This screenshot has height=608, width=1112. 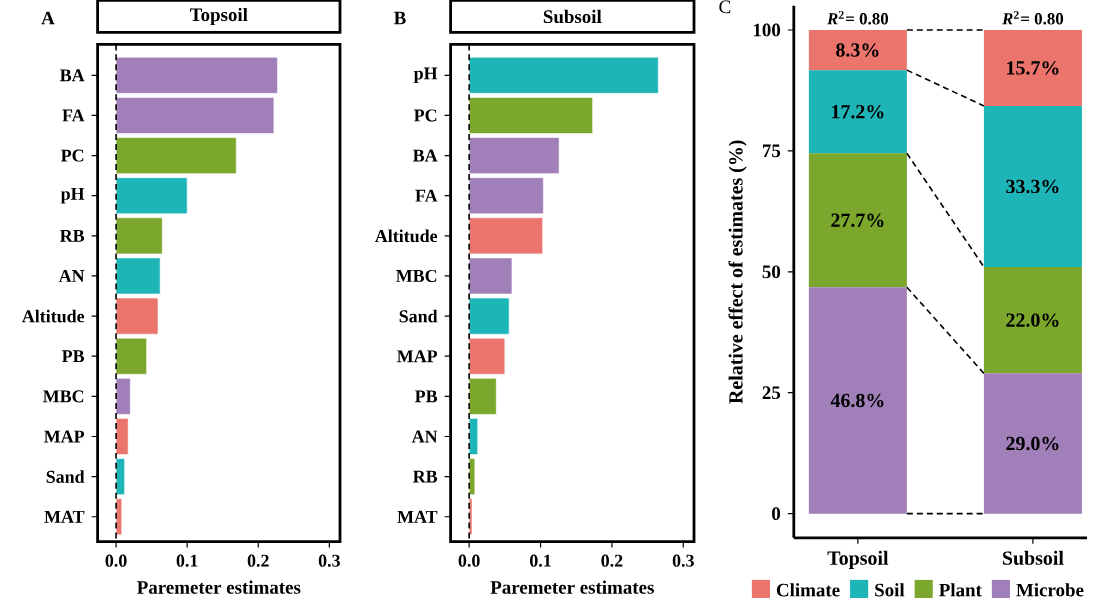 I want to click on data-label: 17.2%, so click(x=858, y=111).